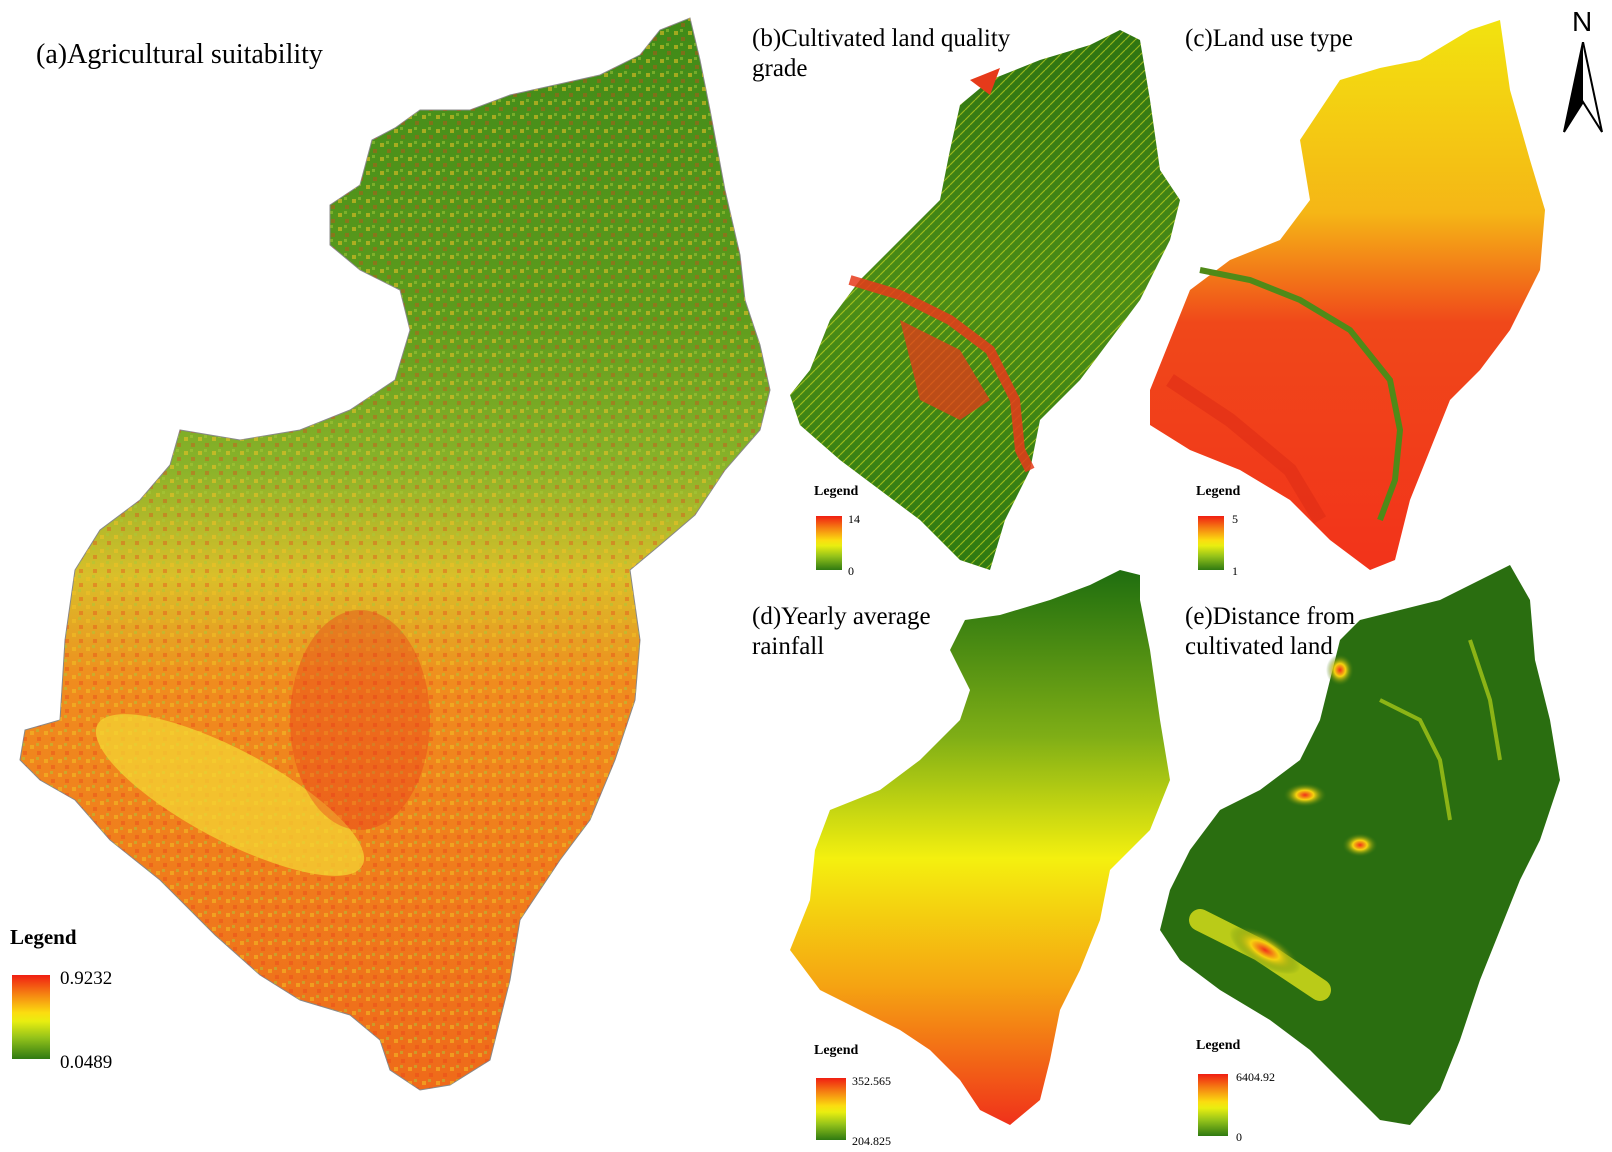  Describe the element at coordinates (1235, 571) in the screenshot. I see `legend-c-min: 1` at that location.